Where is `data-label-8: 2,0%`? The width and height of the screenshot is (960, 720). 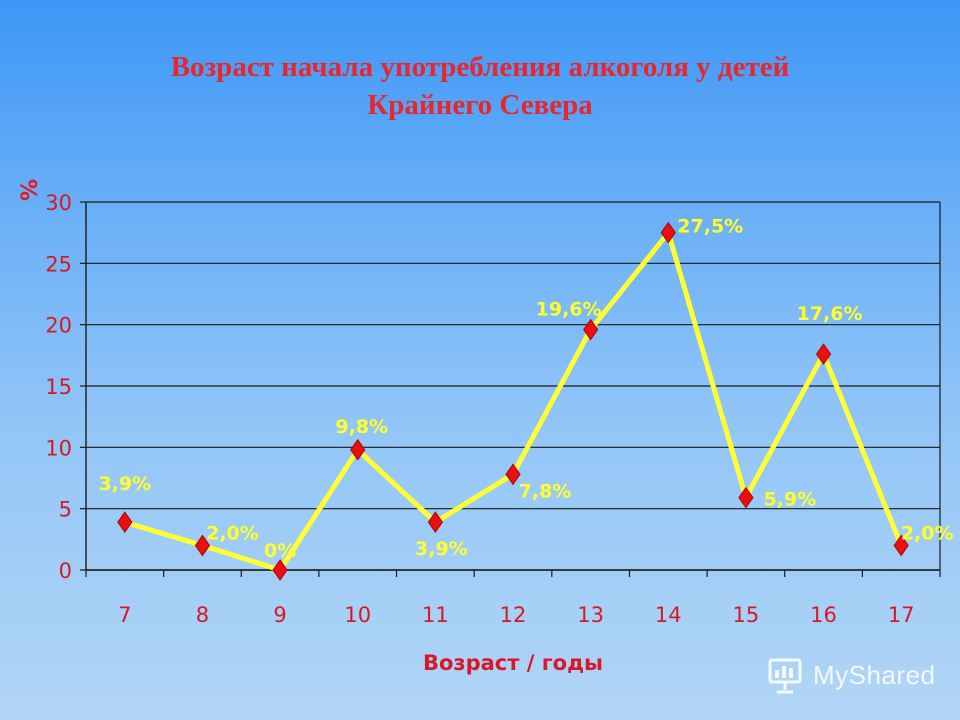 data-label-8: 2,0% is located at coordinates (232, 533).